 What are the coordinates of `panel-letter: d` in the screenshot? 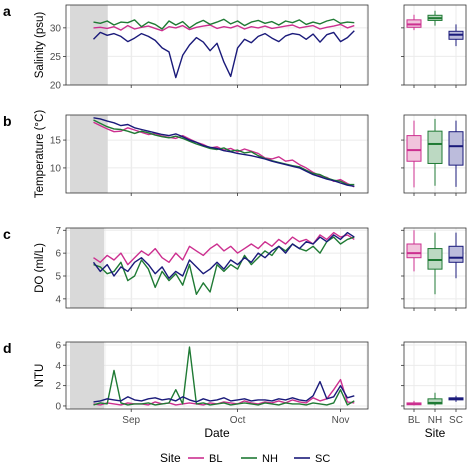 It's located at (7, 348).